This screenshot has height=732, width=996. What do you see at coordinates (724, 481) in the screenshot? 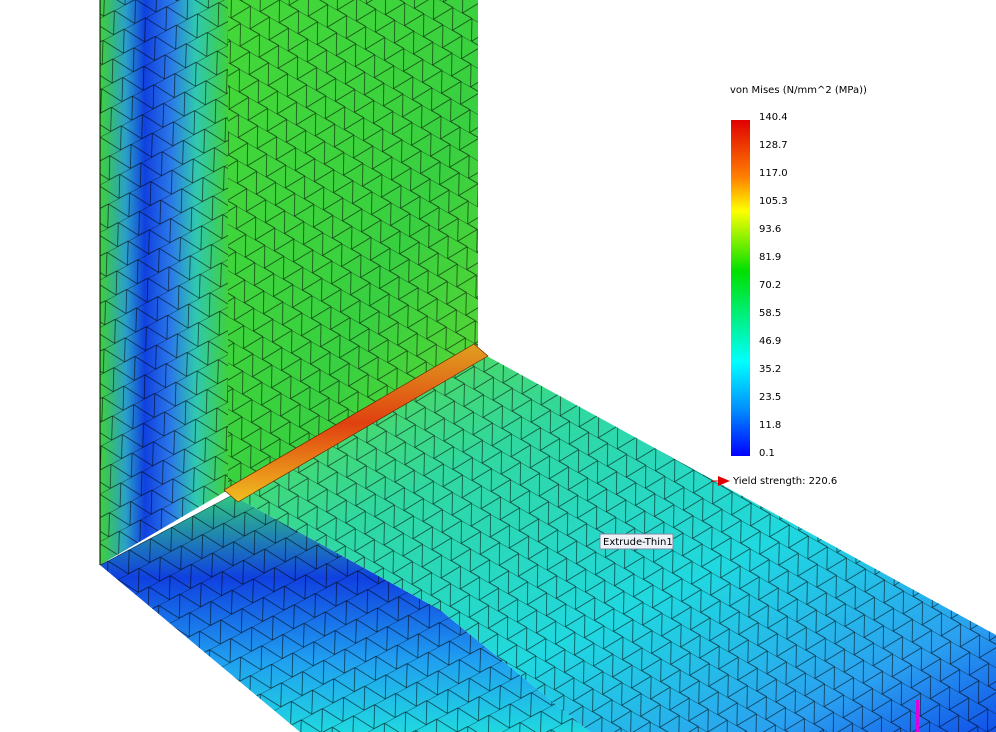
I see `yield-arrow` at bounding box center [724, 481].